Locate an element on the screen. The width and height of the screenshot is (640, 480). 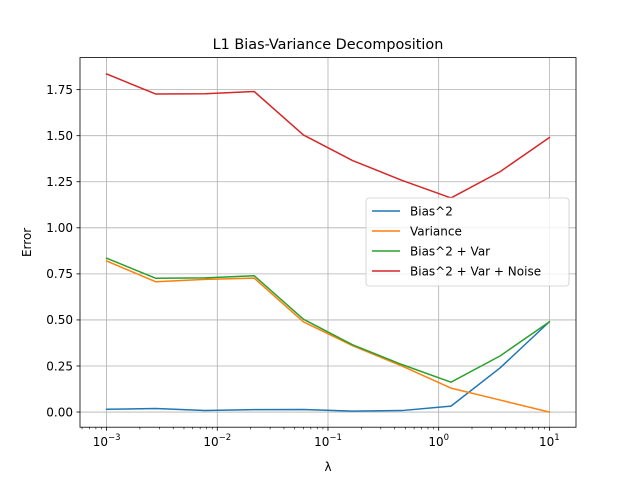
x-tick-label: 10⁻² is located at coordinates (217, 441).